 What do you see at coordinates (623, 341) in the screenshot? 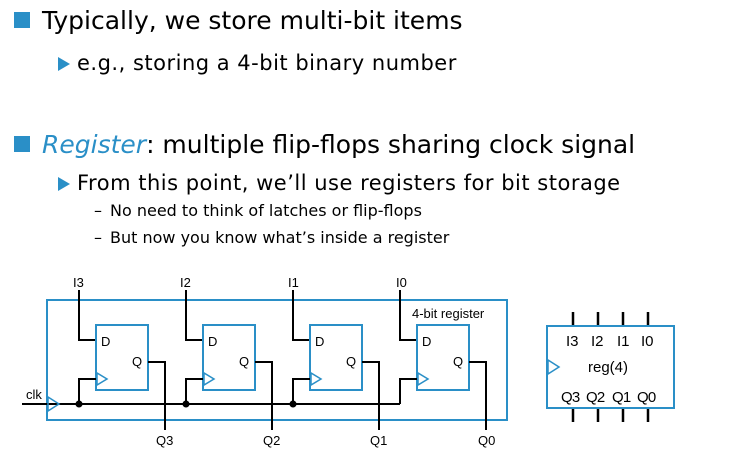
I see `symbol-input-i1: I1` at bounding box center [623, 341].